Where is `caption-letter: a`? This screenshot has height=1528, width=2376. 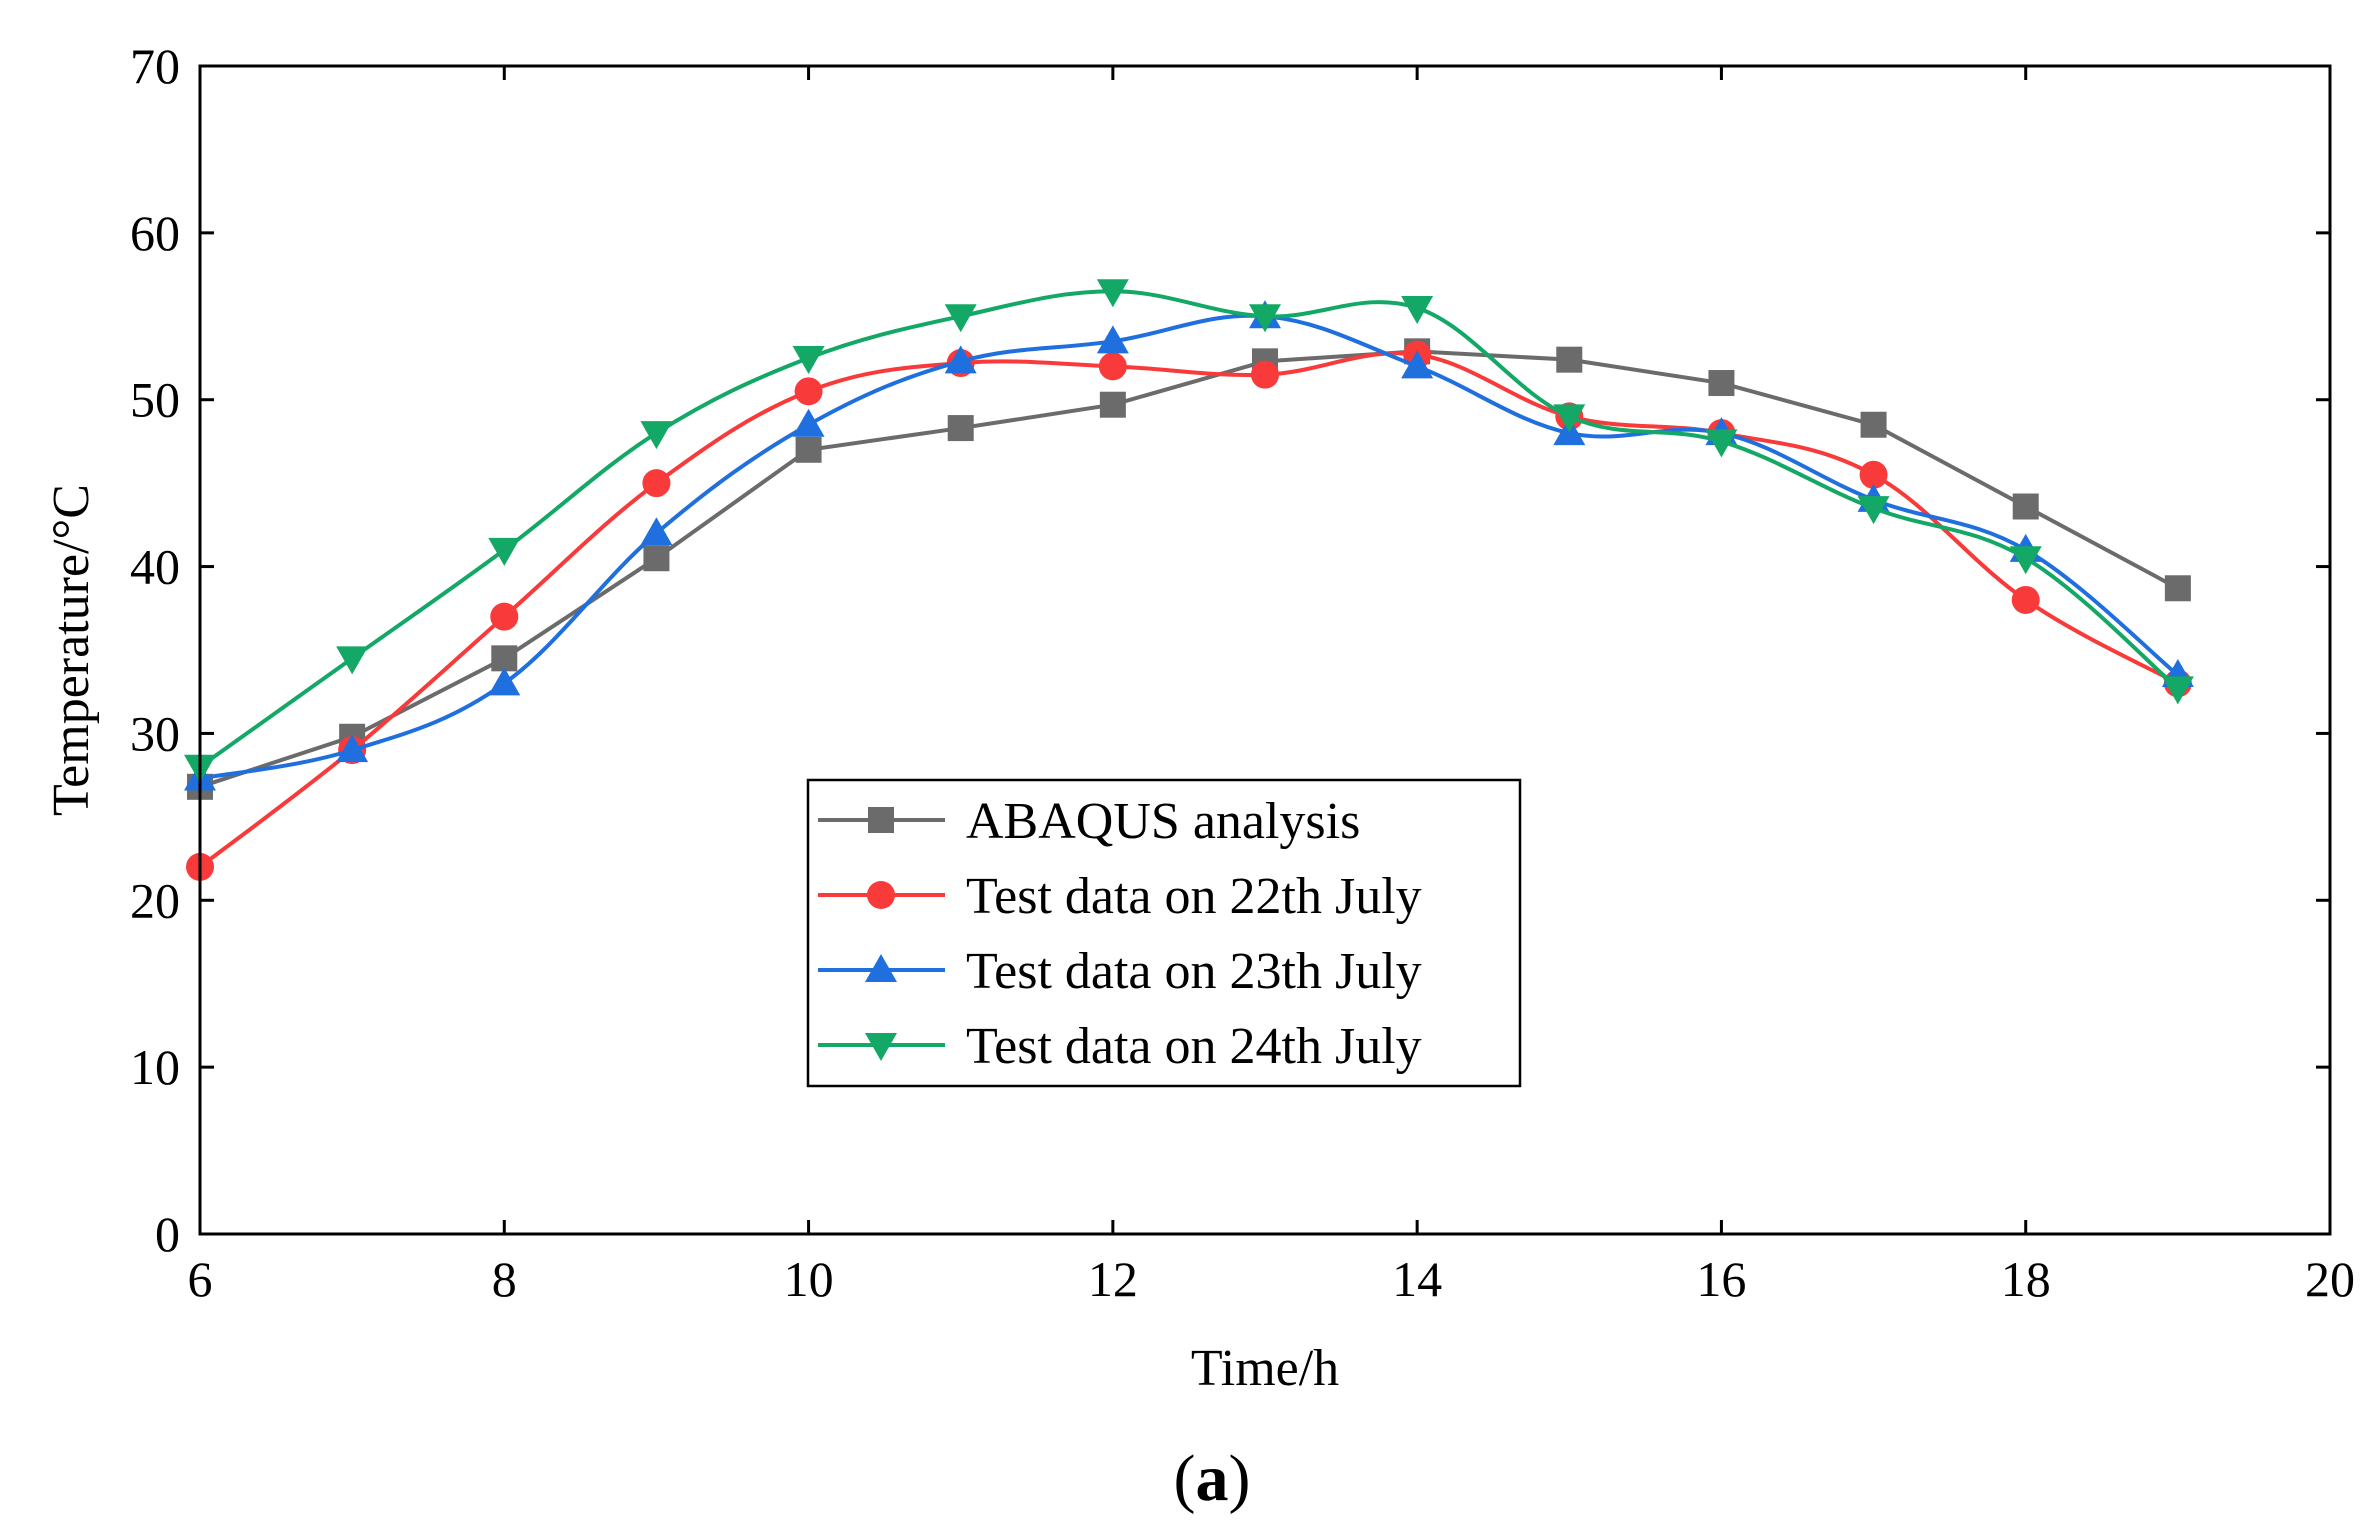
caption-letter: a is located at coordinates (1212, 1478).